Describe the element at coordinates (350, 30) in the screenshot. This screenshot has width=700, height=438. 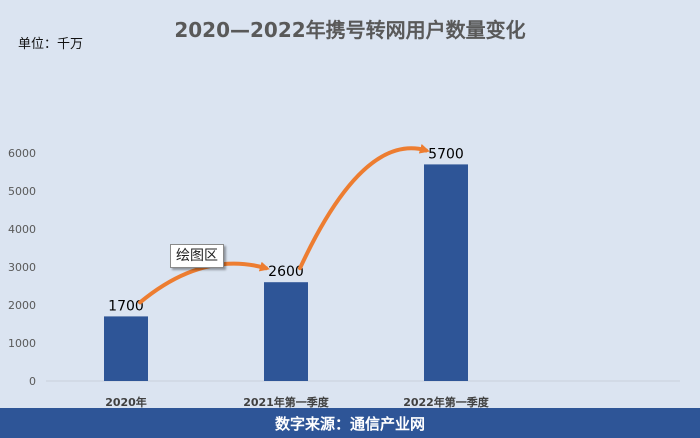
I see `chart-title: 2020—2022年携号转网用户数量变化` at that location.